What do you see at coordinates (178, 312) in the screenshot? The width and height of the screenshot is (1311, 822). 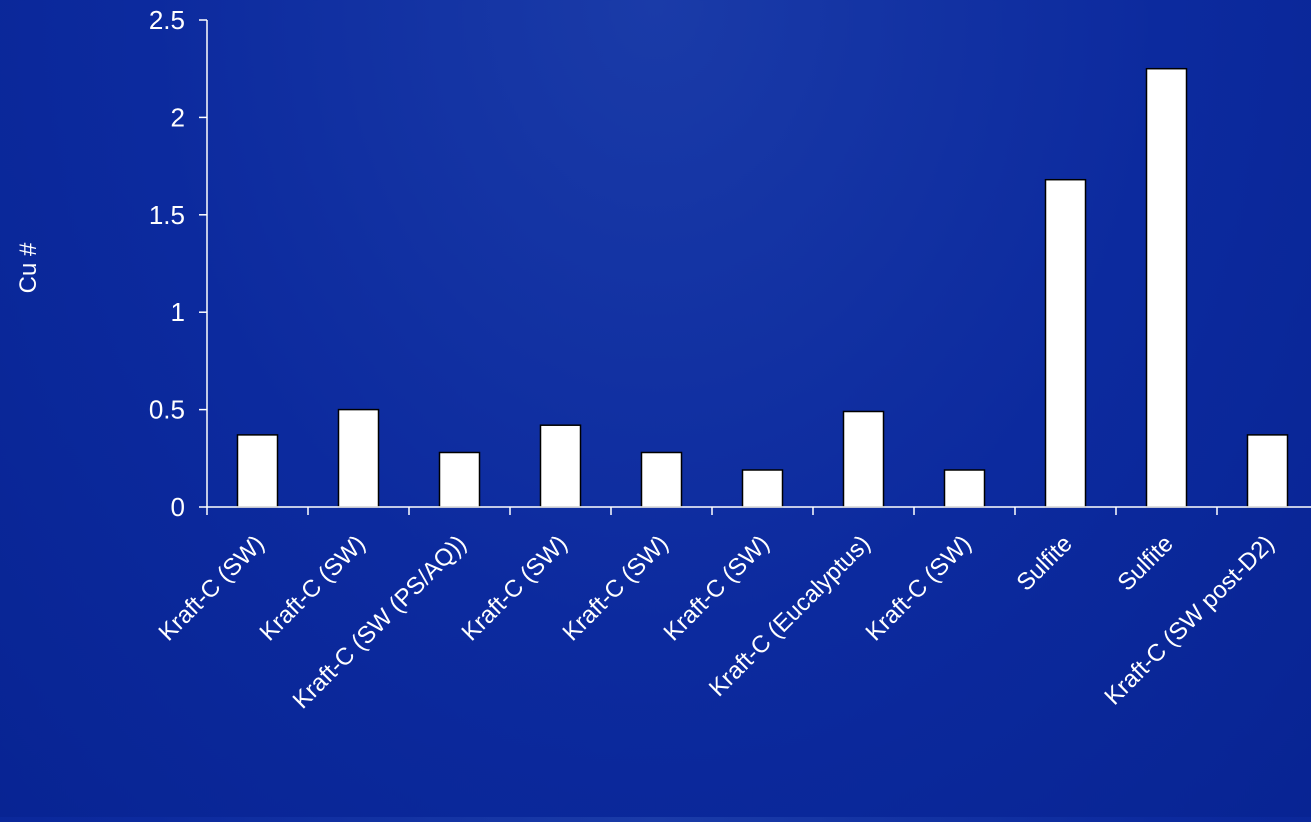 I see `y-tick-label: 1` at bounding box center [178, 312].